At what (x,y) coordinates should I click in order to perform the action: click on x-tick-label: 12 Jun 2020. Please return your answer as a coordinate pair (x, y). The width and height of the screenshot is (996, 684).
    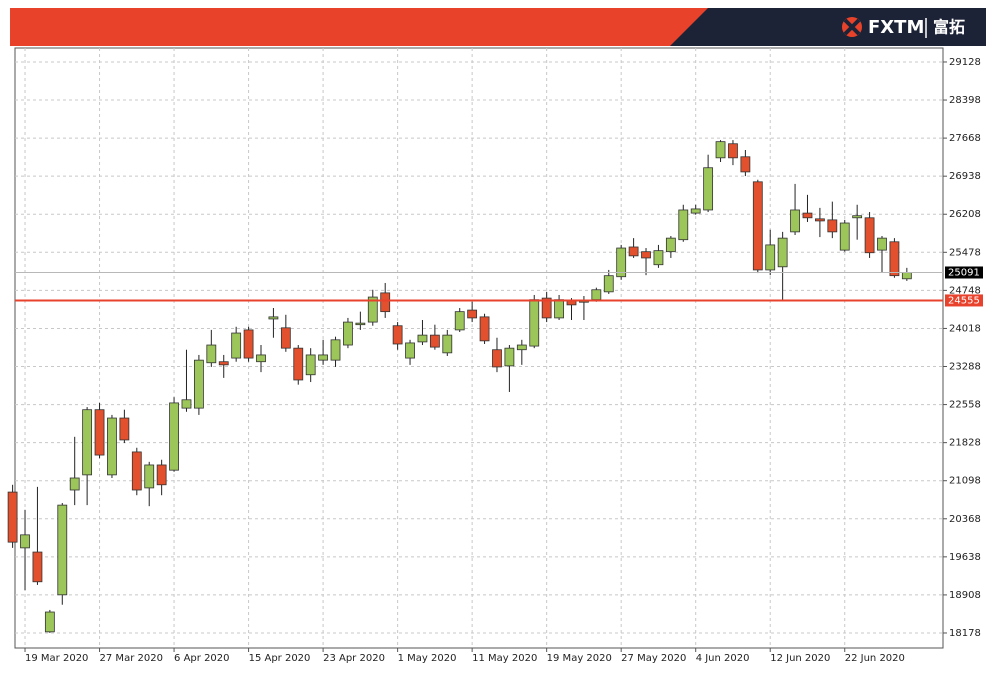
    Looking at the image, I should click on (800, 658).